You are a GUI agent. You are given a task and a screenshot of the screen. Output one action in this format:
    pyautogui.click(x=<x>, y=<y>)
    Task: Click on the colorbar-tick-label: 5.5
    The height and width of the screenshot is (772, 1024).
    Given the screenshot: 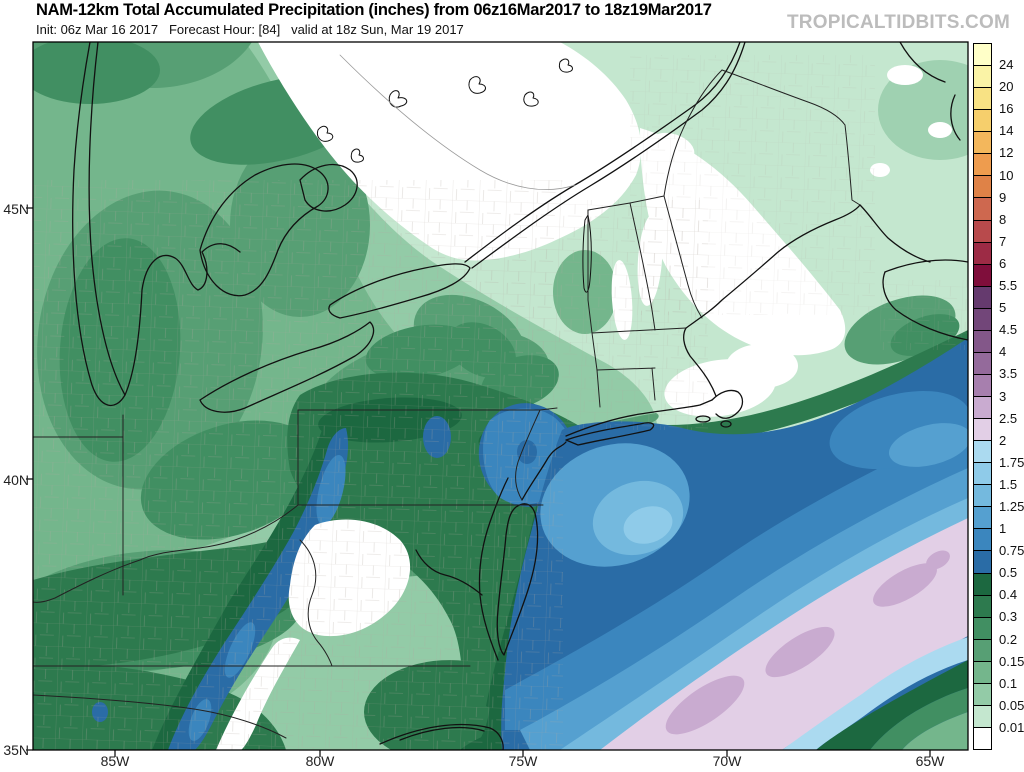 What is the action you would take?
    pyautogui.click(x=1008, y=286)
    